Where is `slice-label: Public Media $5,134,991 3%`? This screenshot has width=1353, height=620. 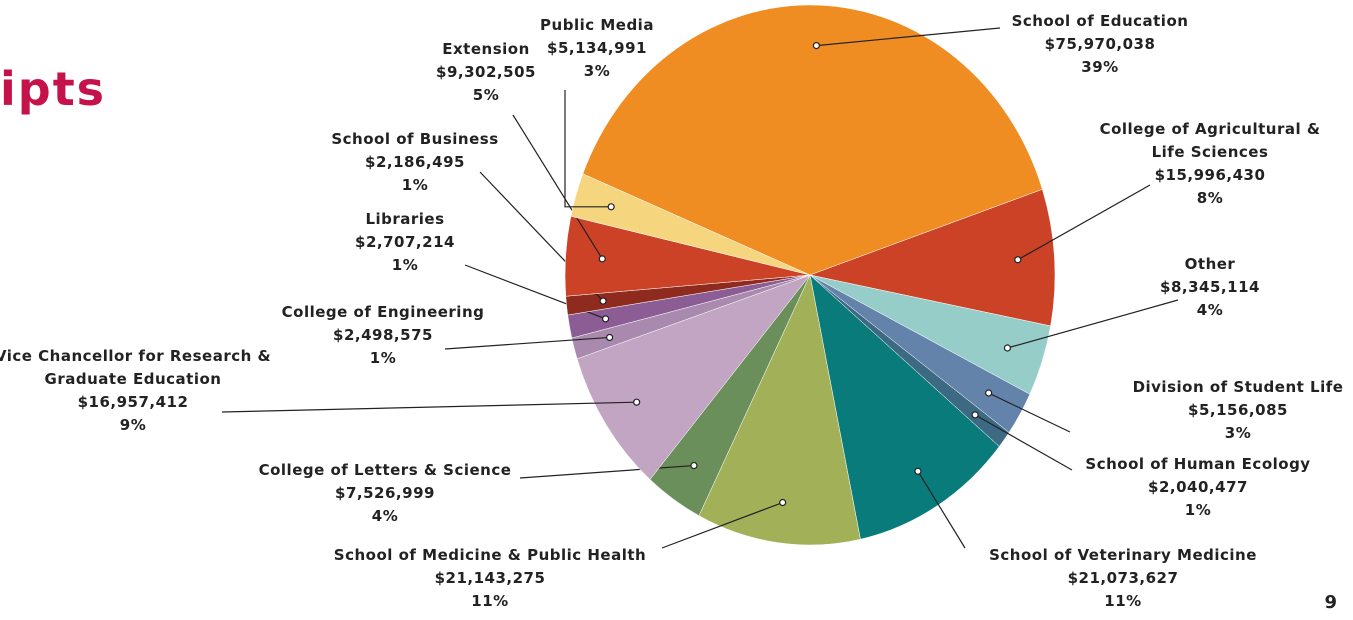 slice-label: Public Media $5,134,991 3% is located at coordinates (597, 48).